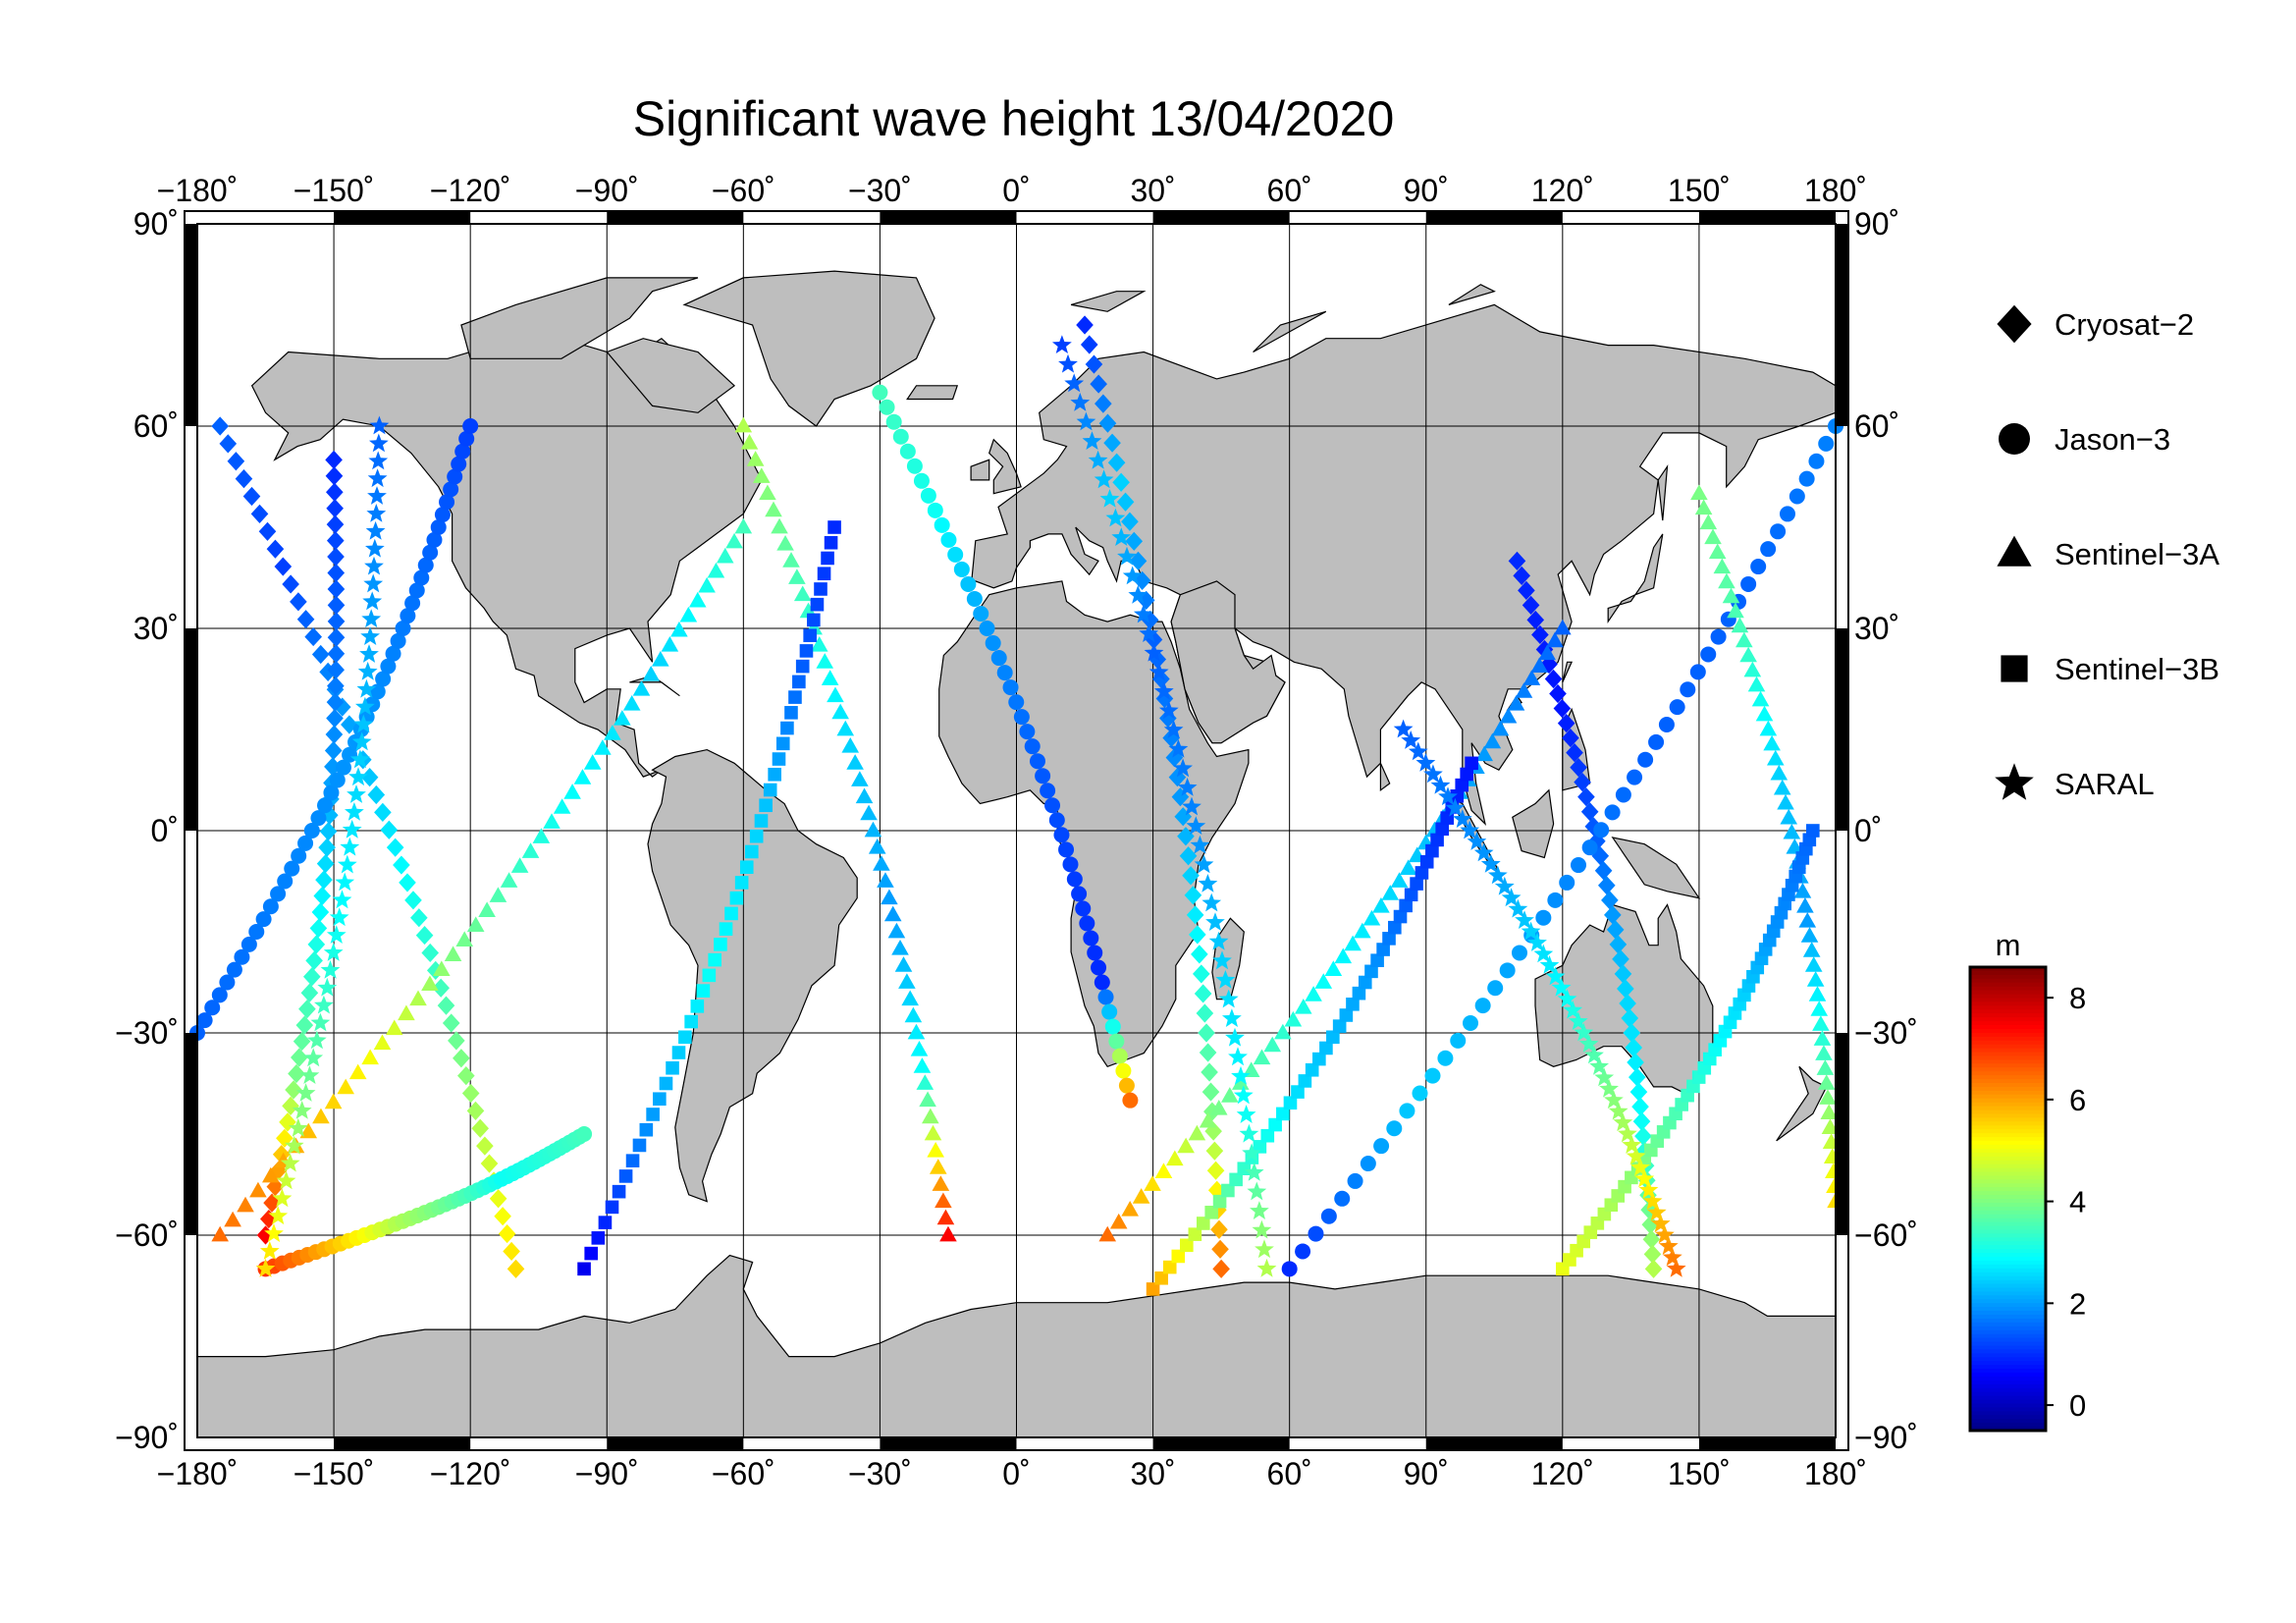 The image size is (2296, 1623). What do you see at coordinates (2075, 782) in the screenshot?
I see `legend-item: SARAL` at bounding box center [2075, 782].